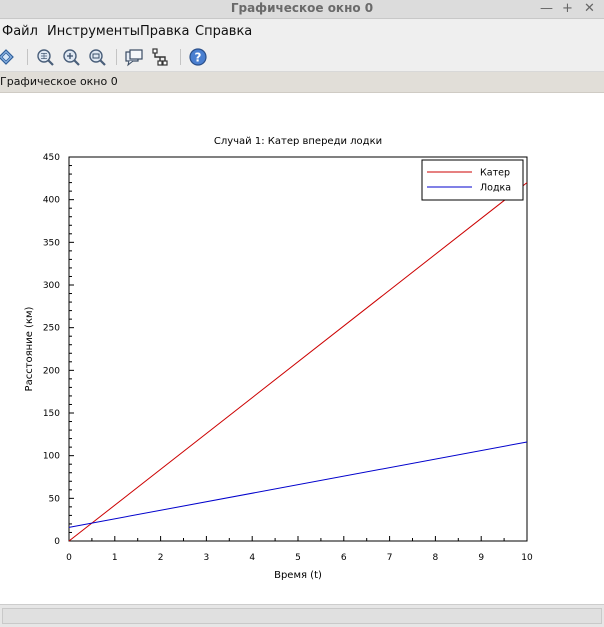 The image size is (604, 627). I want to click on chart-title: Случай 1: Катер впереди лодки, so click(298, 141).